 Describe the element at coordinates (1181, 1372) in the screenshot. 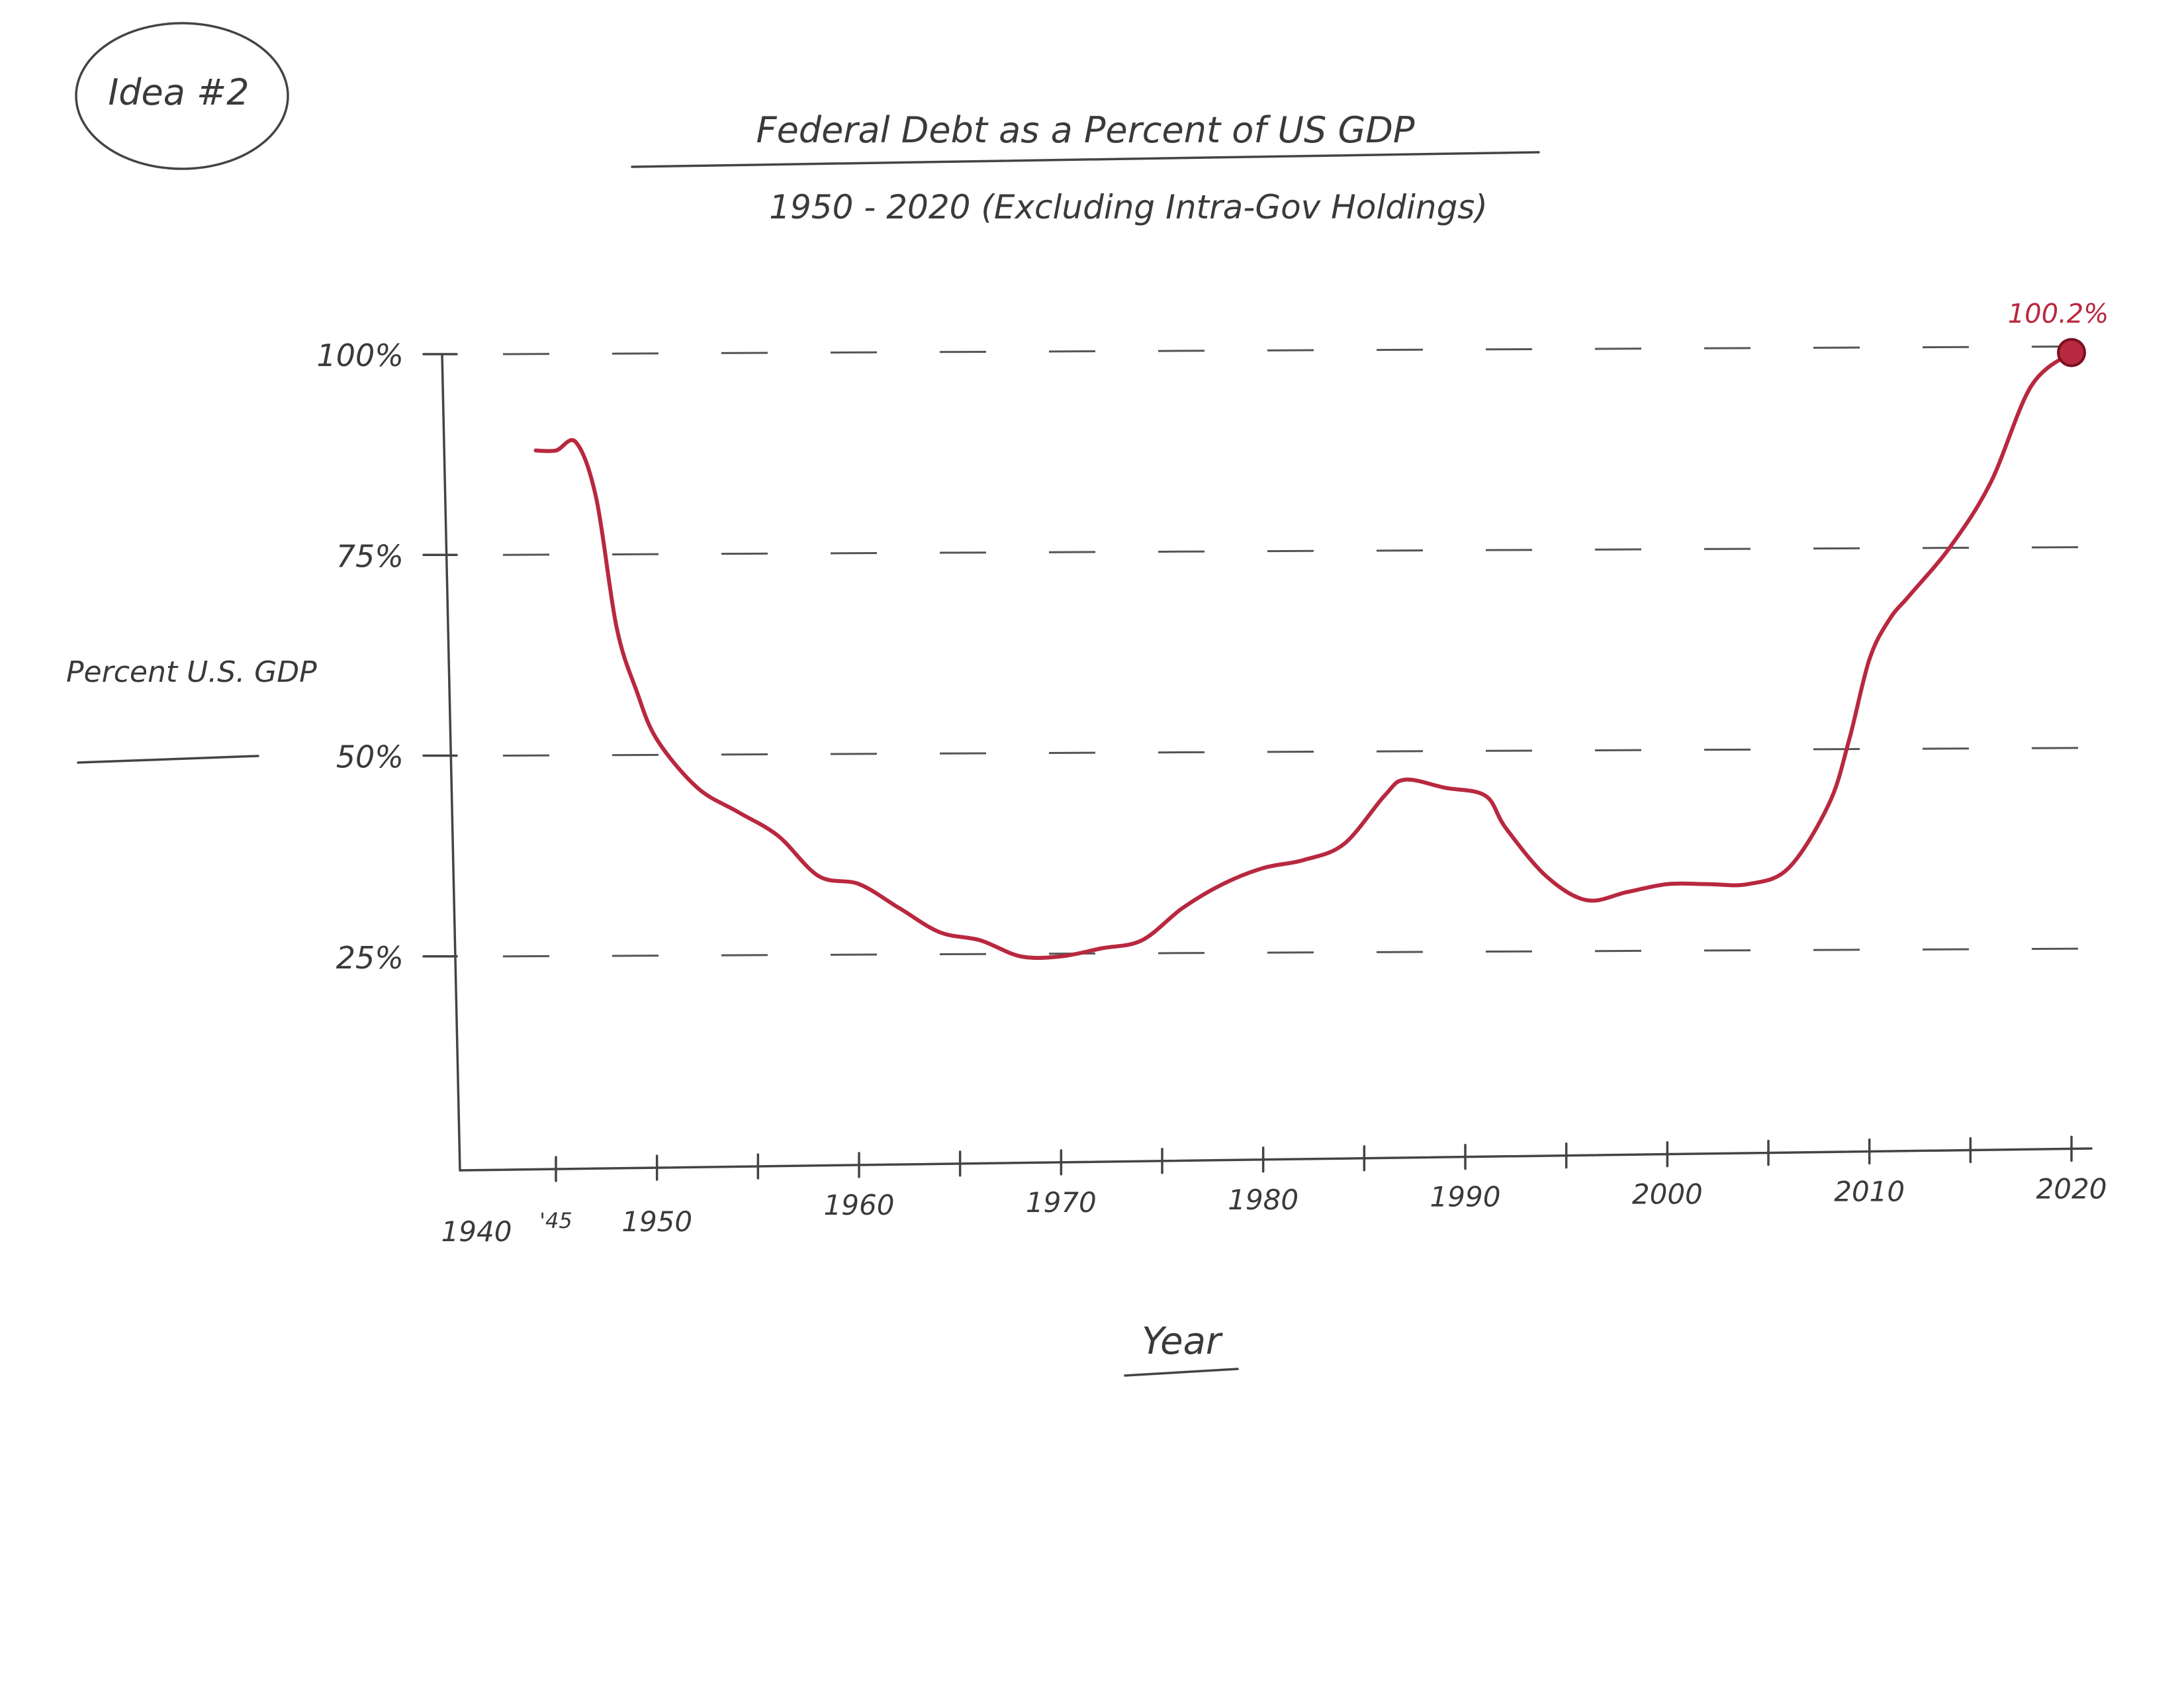

I see `x-axis-label-underline` at that location.